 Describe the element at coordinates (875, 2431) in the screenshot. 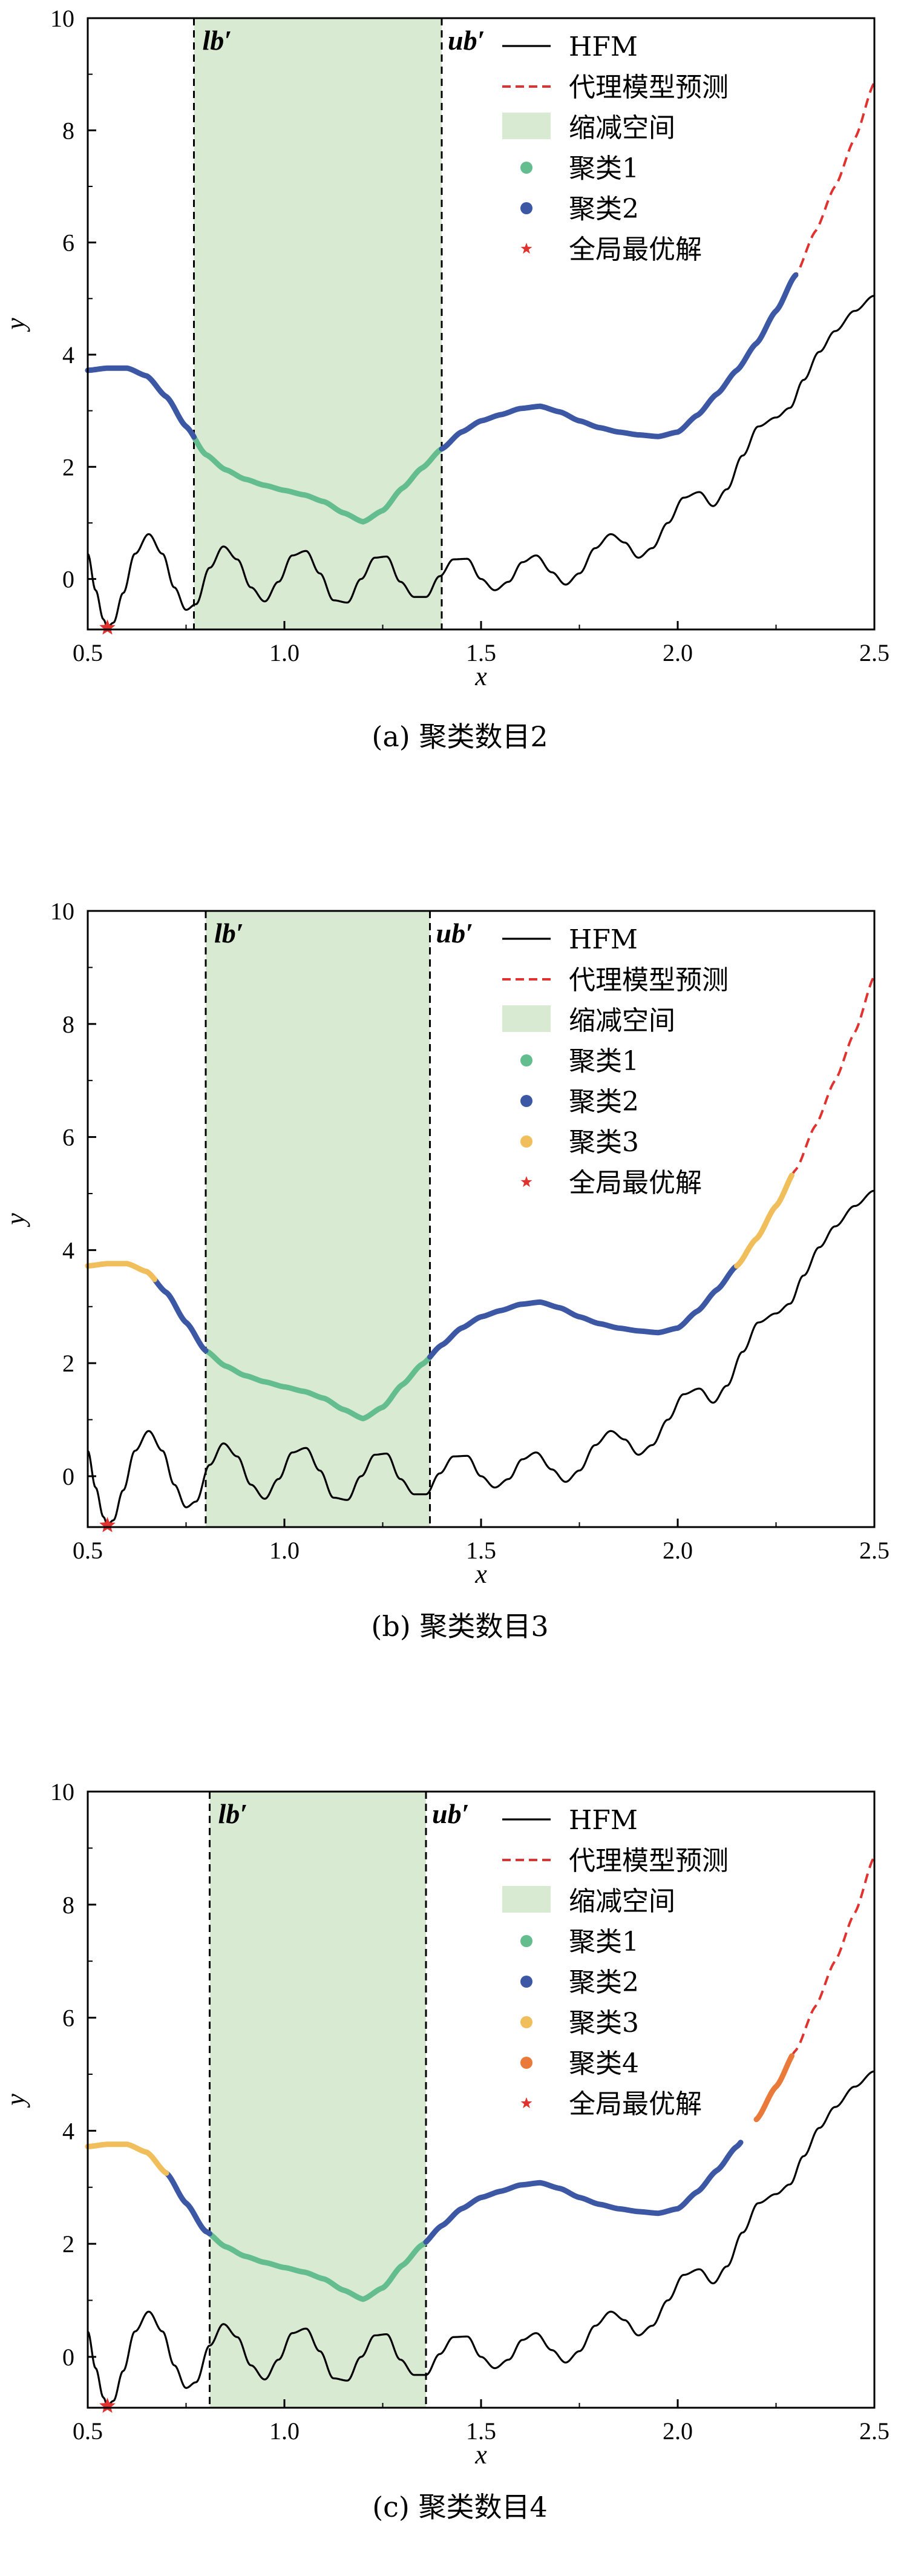

I see `x-tick-label: 2.5` at that location.